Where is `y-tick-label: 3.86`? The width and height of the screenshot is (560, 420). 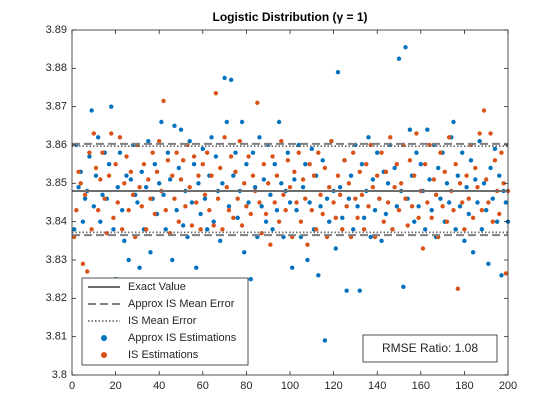
y-tick-label: 3.86 is located at coordinates (56, 145).